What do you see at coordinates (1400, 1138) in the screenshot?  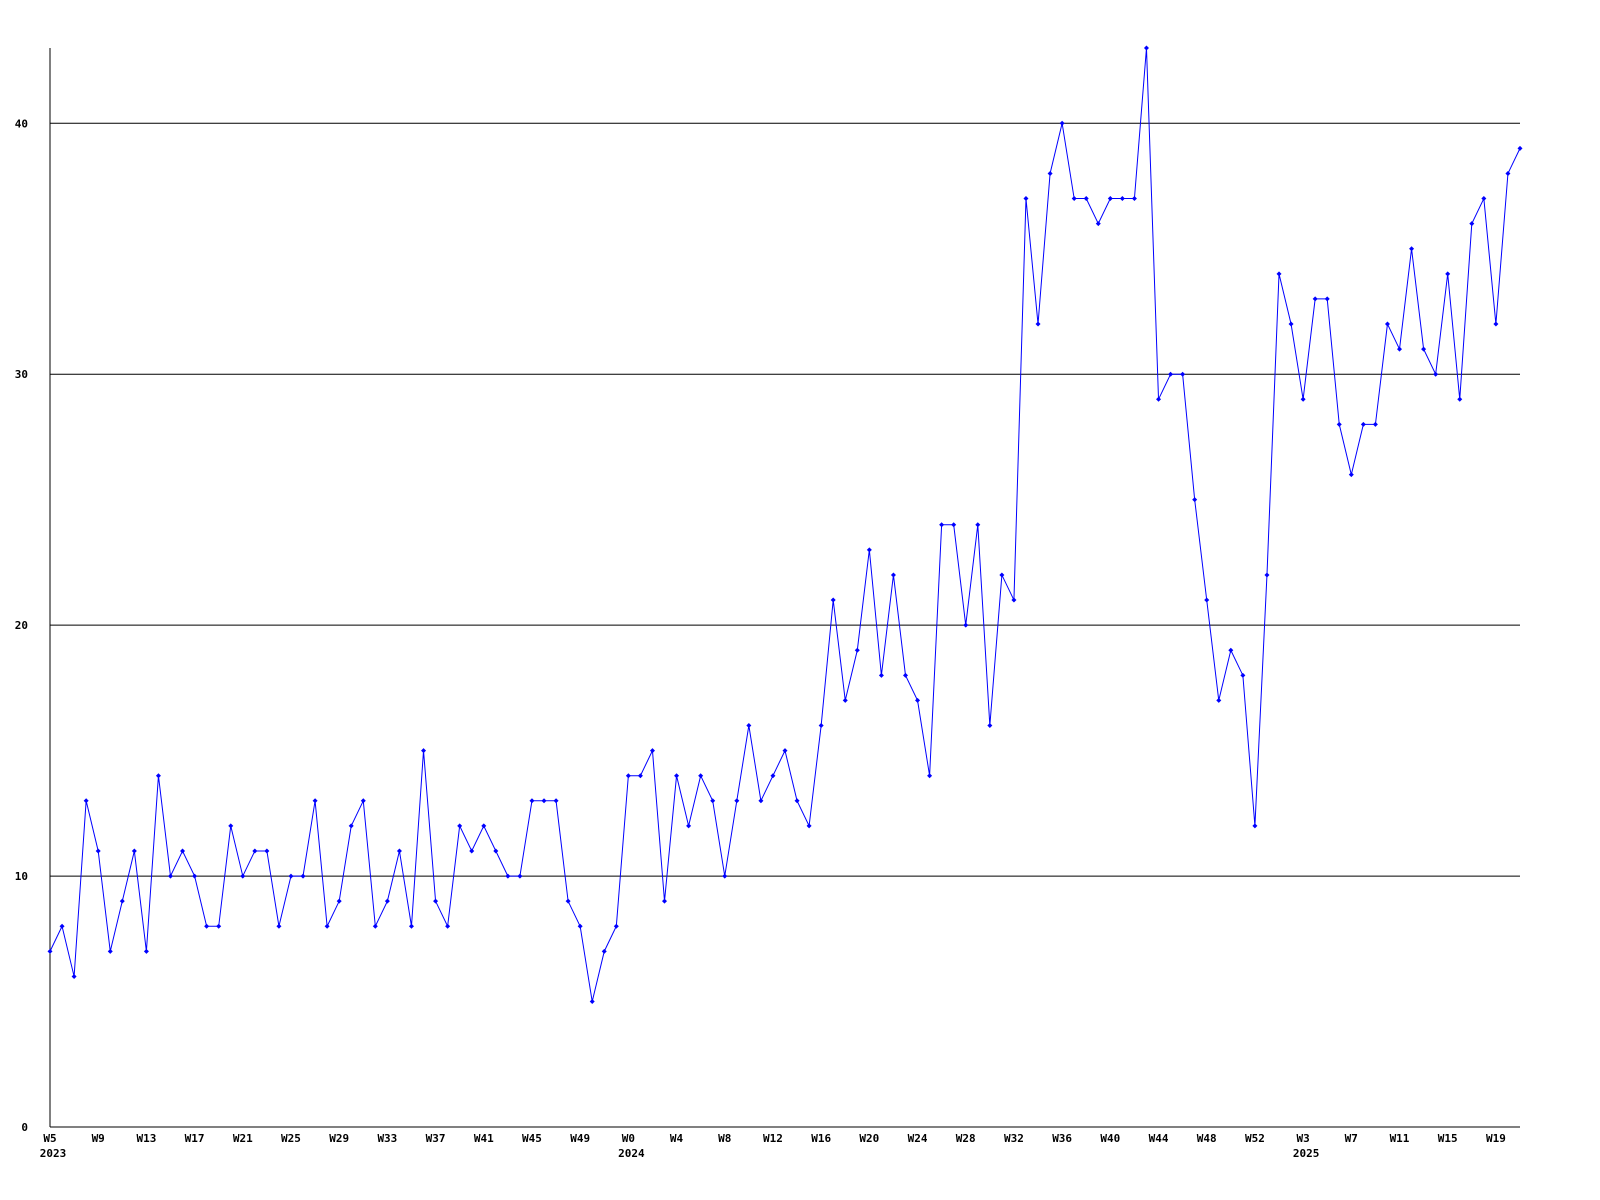 I see `x-tick-label: W11` at bounding box center [1400, 1138].